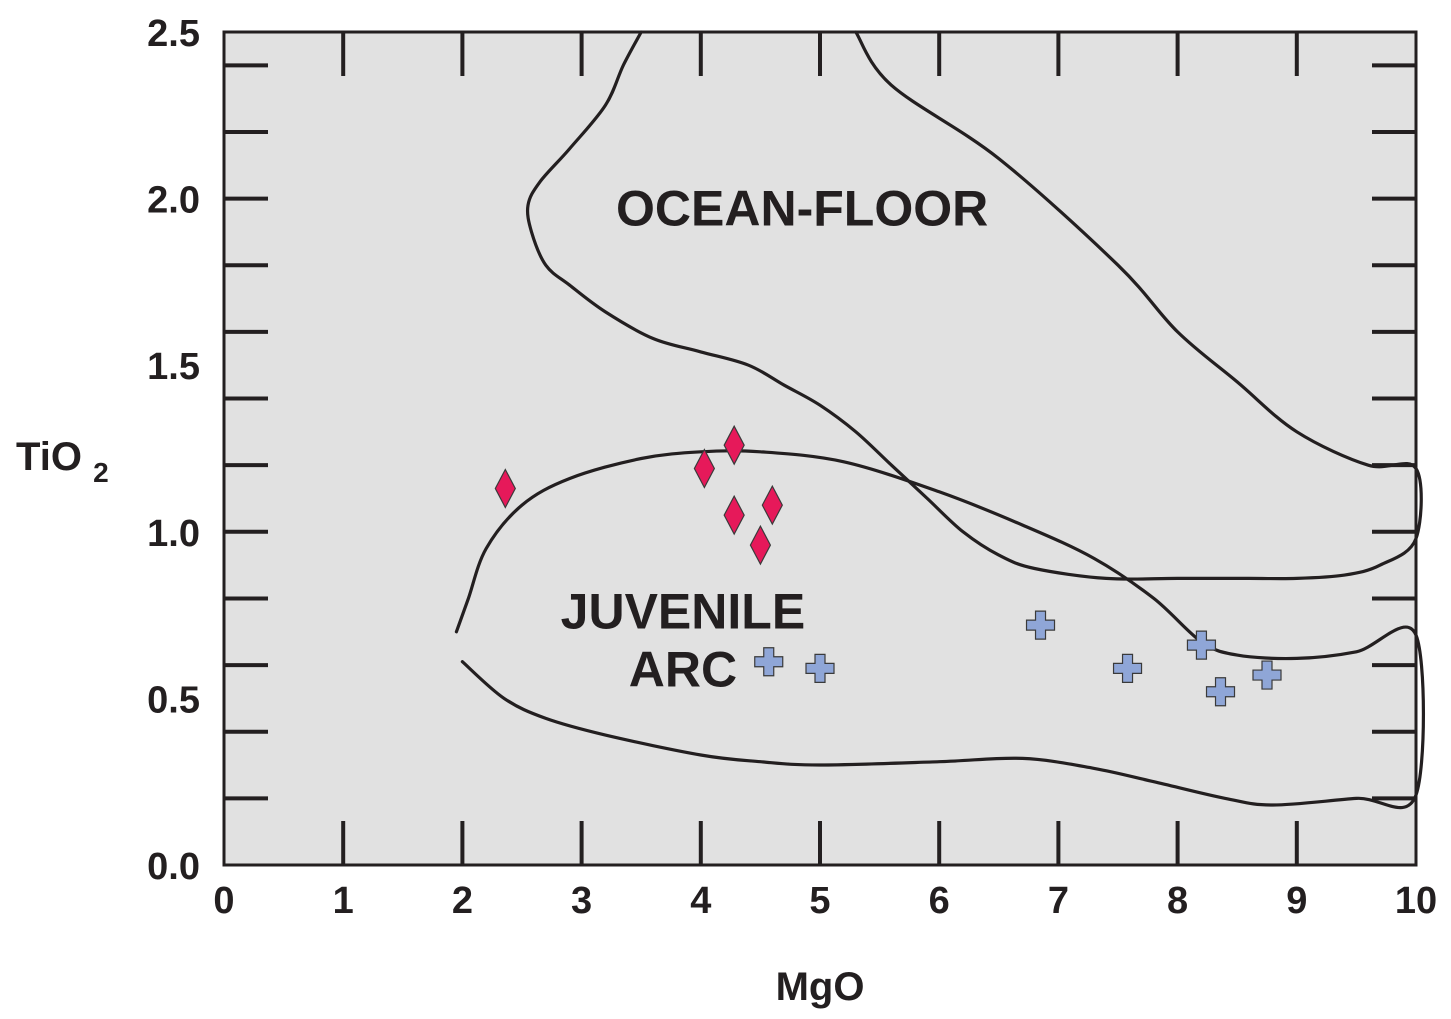 The image size is (1451, 1019). What do you see at coordinates (683, 669) in the screenshot?
I see `region-label: ARC` at bounding box center [683, 669].